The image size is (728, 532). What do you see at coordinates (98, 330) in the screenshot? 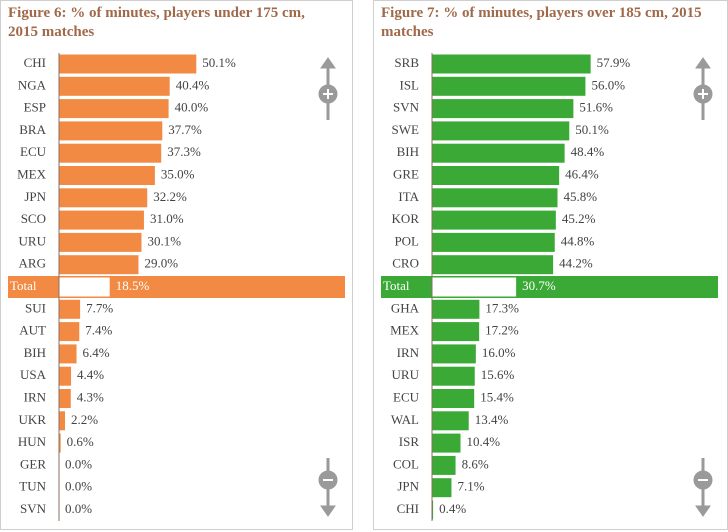
I see `value-label: 7.4%` at bounding box center [98, 330].